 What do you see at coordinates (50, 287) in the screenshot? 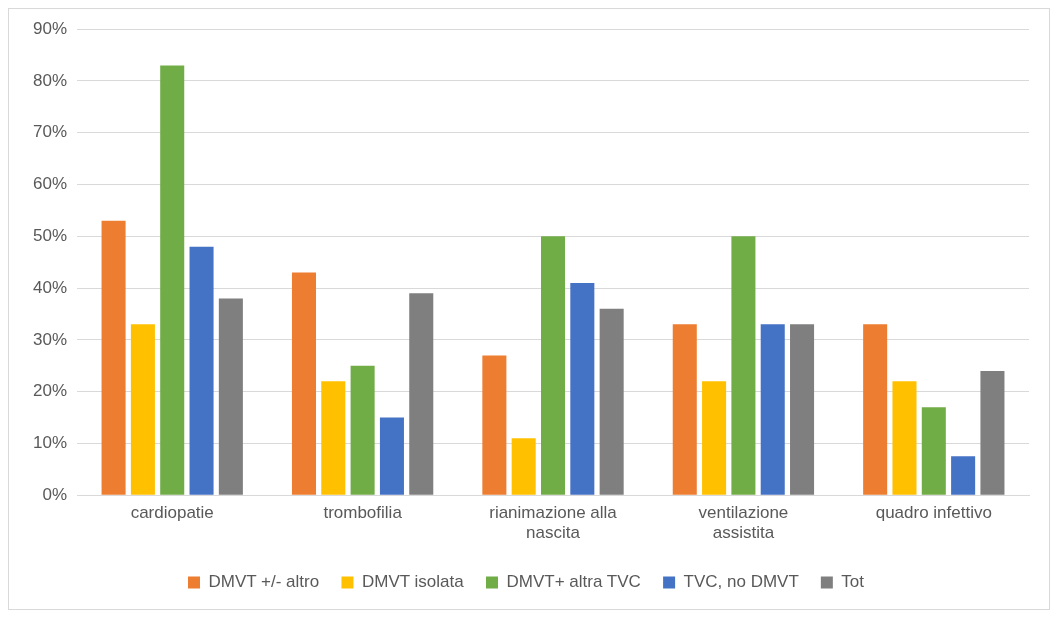
I see `y-tick-label: 40%` at bounding box center [50, 287].